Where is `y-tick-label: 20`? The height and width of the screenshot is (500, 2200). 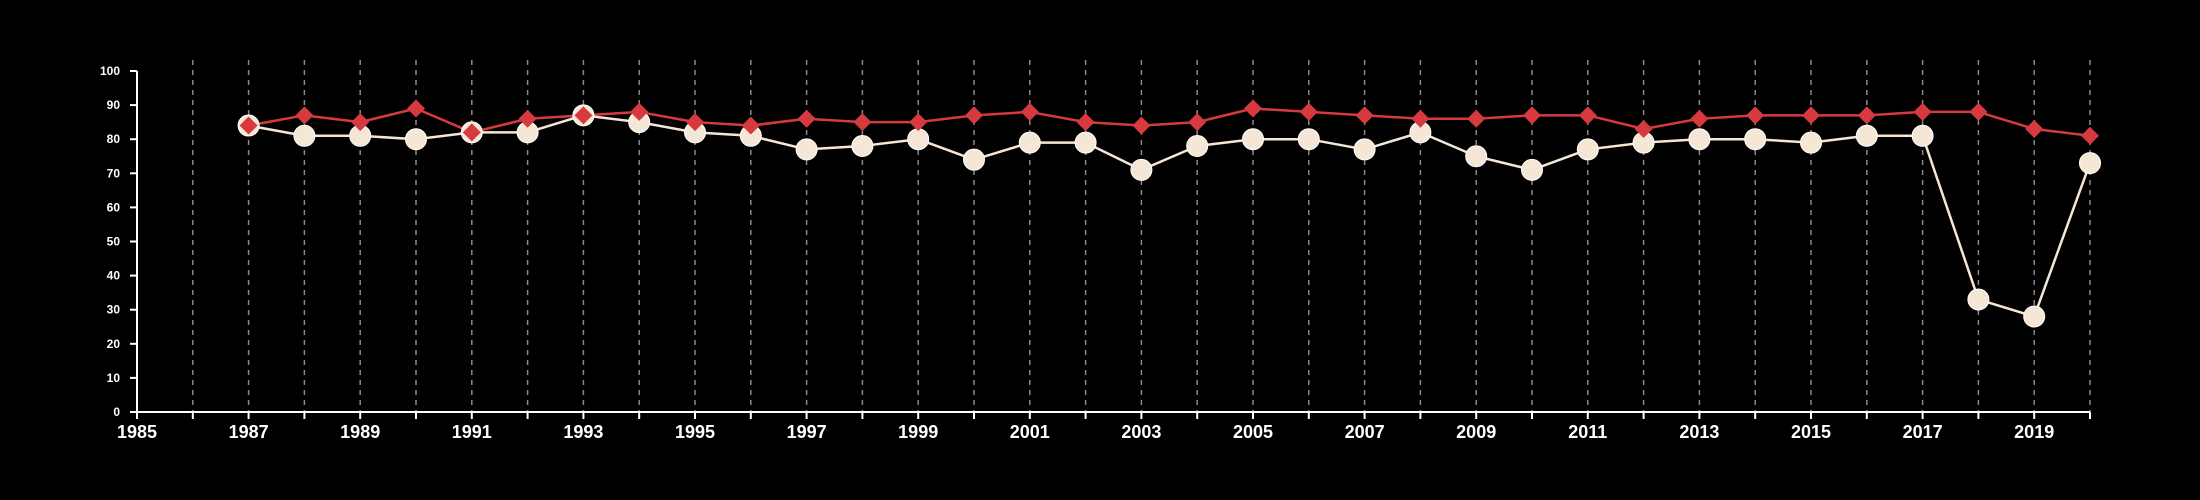 y-tick-label: 20 is located at coordinates (114, 344).